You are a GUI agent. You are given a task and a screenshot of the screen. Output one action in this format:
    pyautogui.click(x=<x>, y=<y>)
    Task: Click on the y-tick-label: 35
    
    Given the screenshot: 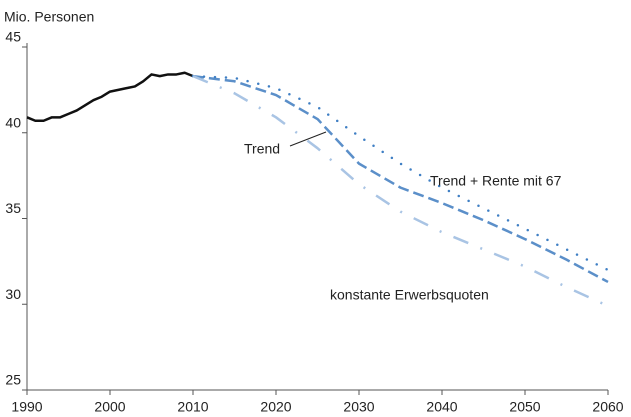 What is the action you would take?
    pyautogui.click(x=13, y=208)
    